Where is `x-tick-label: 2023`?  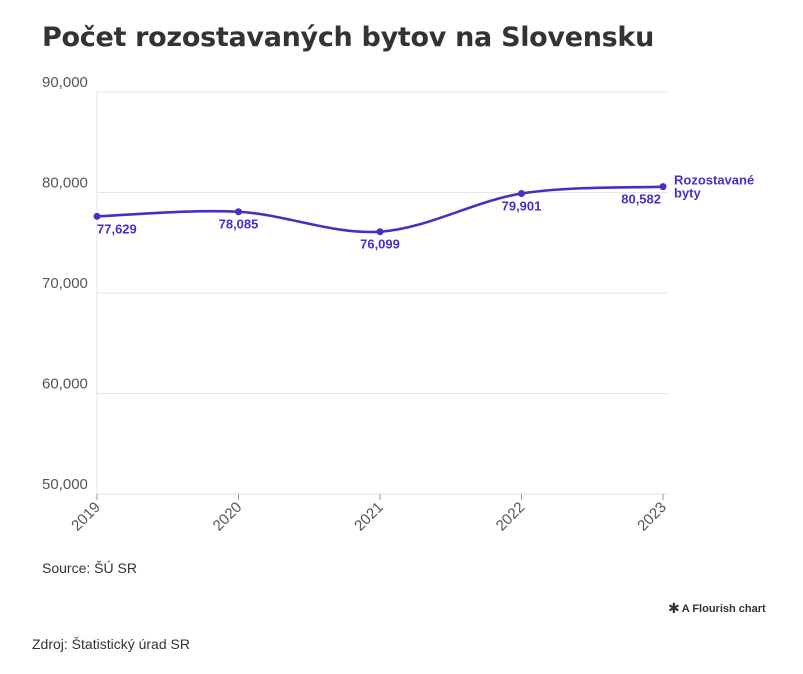 x-tick-label: 2023 is located at coordinates (652, 517).